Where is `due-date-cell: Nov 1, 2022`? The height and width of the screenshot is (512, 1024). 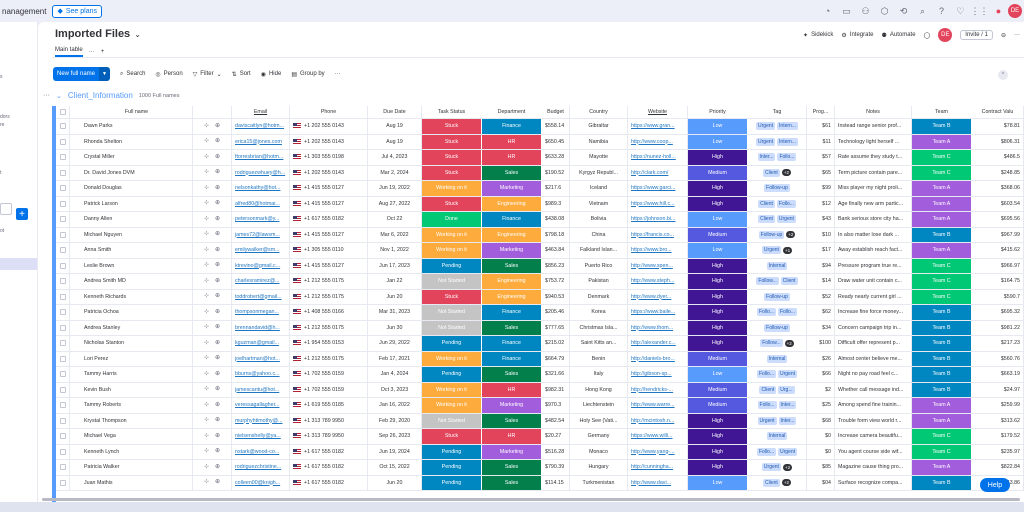
due-date-cell: Nov 1, 2022 is located at coordinates (395, 250).